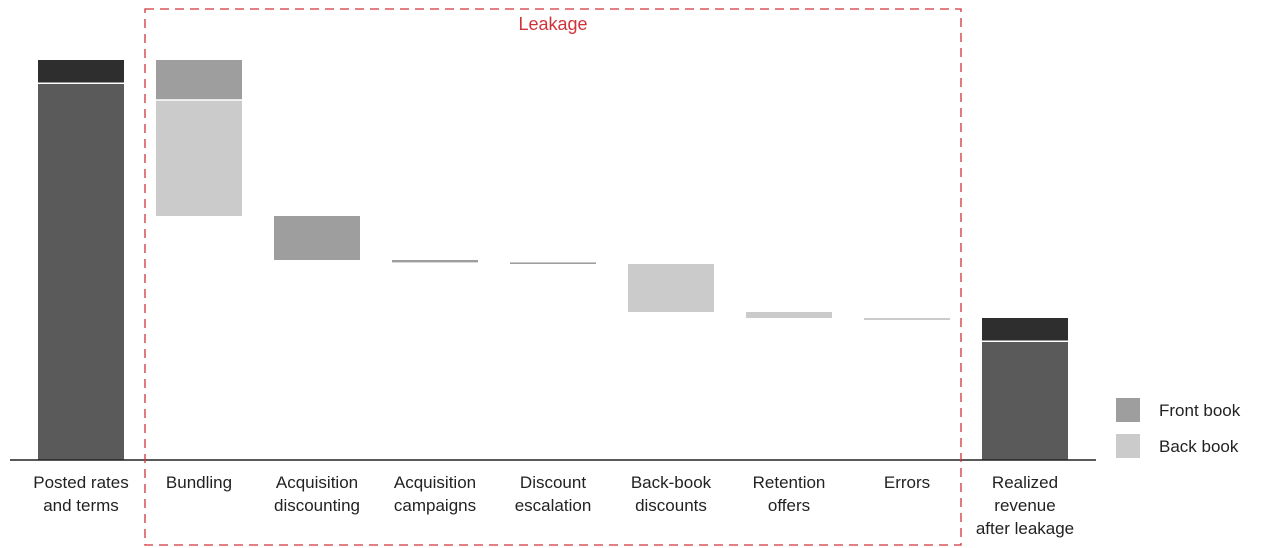  What do you see at coordinates (199, 80) in the screenshot?
I see `bar-bundling-front-book` at bounding box center [199, 80].